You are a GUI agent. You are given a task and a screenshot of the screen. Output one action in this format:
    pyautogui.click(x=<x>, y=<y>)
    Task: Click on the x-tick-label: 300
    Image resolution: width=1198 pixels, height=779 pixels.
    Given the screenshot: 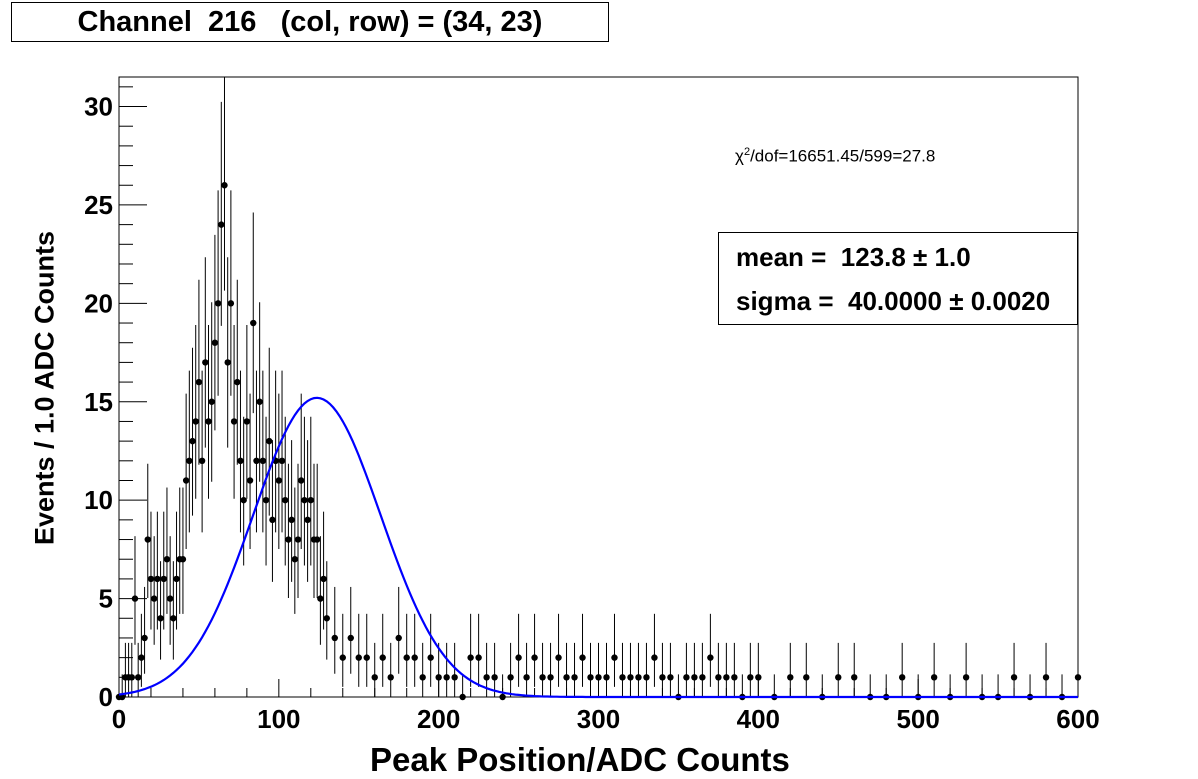 What is the action you would take?
    pyautogui.click(x=598, y=719)
    